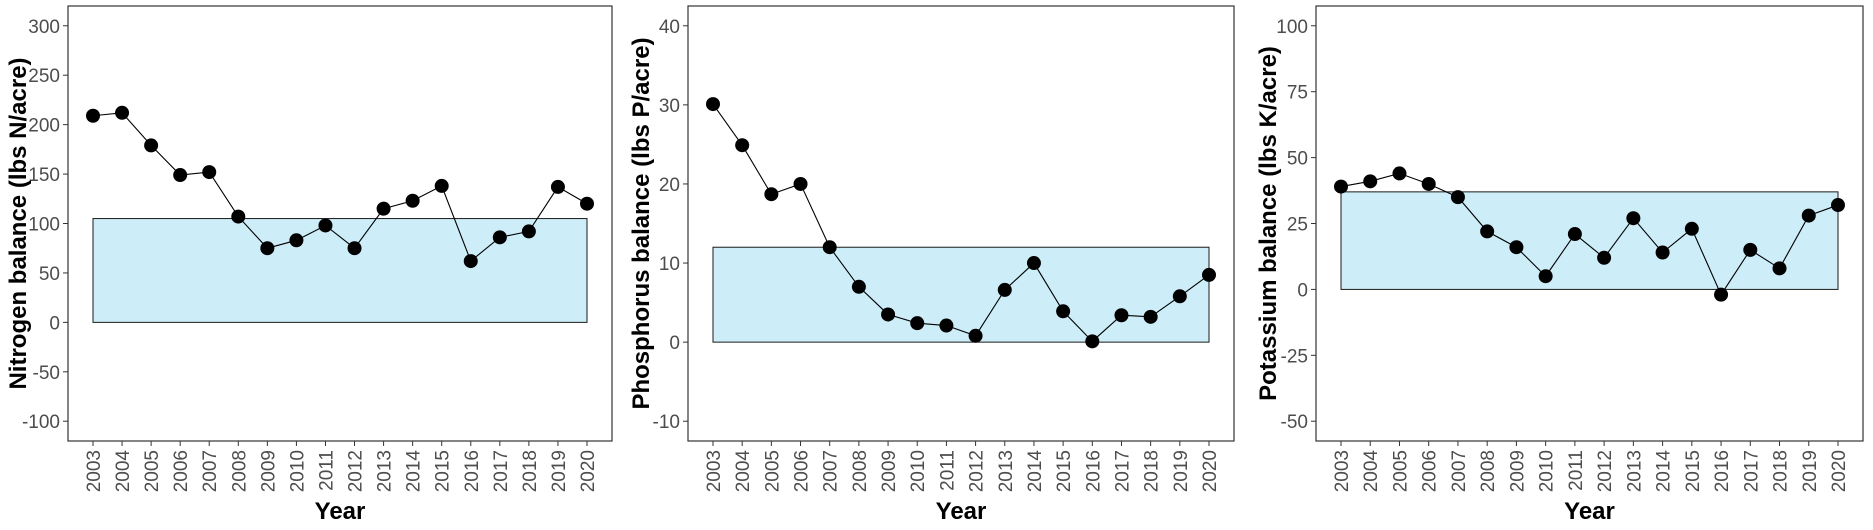  I want to click on nitrogen-y-axis-title: Nitrogen balance (lbs N/acre), so click(18, 223).